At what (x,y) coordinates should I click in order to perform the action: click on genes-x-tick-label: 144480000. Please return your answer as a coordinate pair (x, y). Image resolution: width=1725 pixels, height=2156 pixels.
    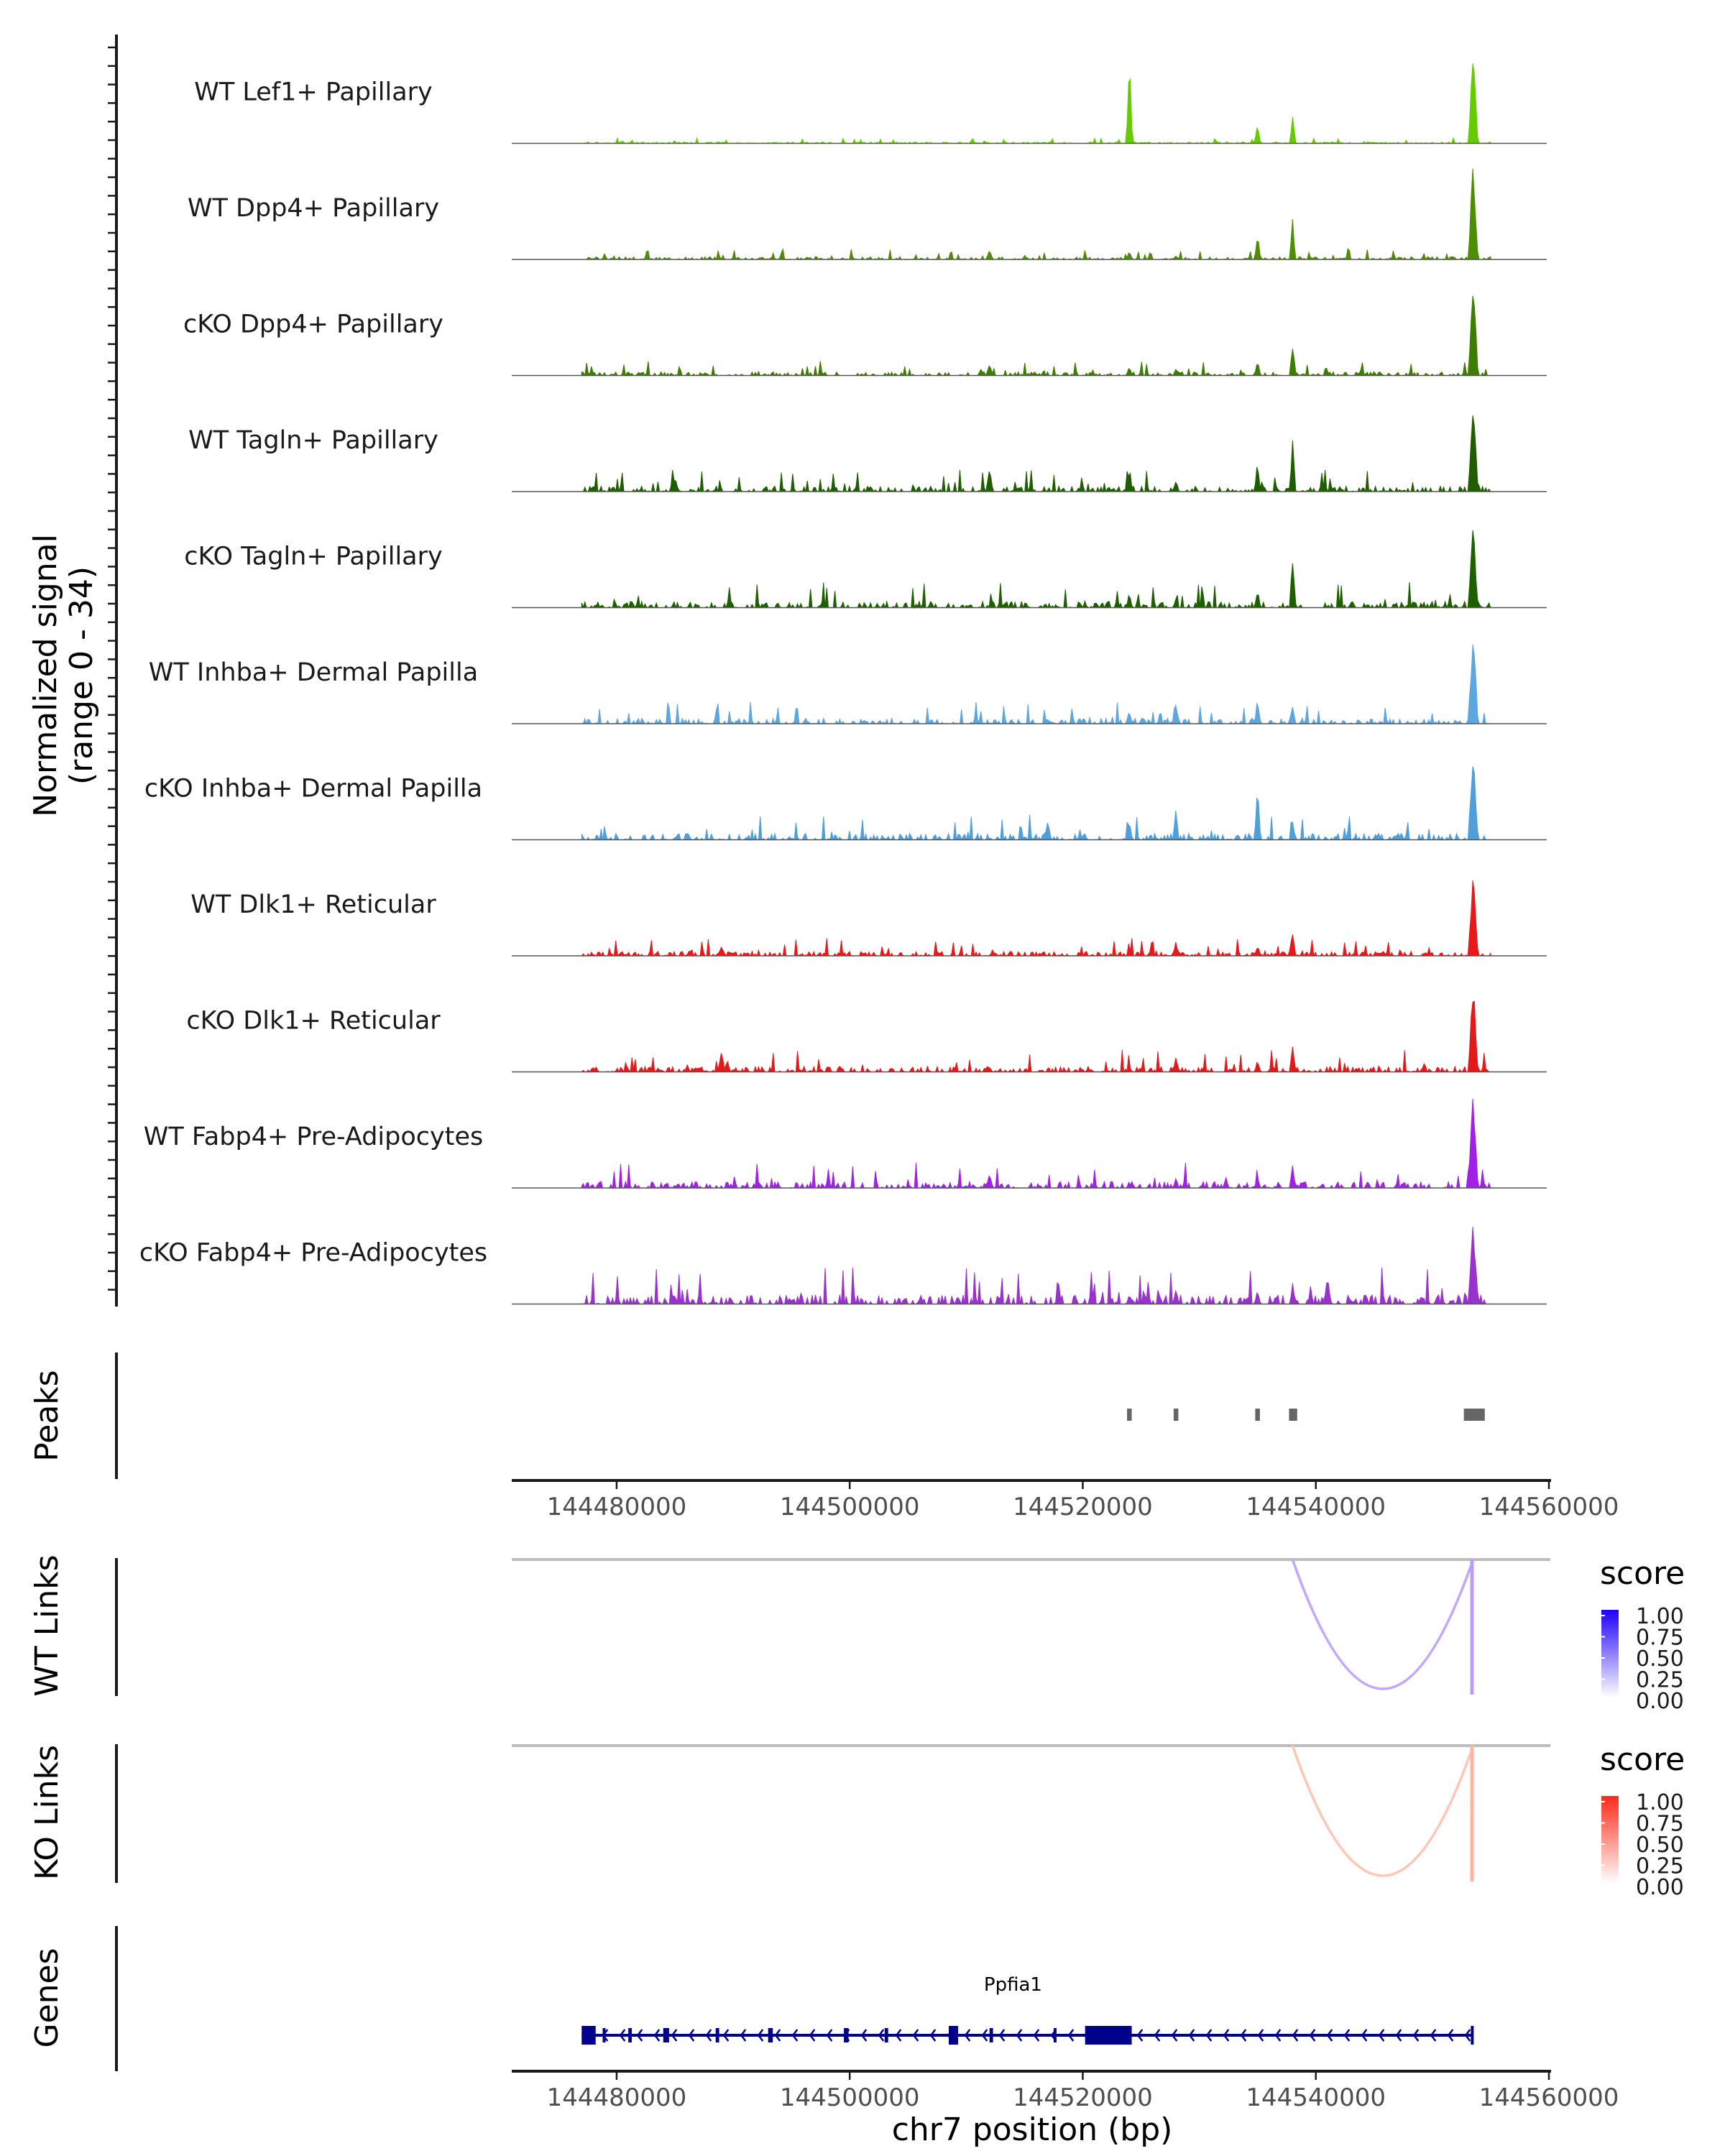
    Looking at the image, I should click on (617, 2097).